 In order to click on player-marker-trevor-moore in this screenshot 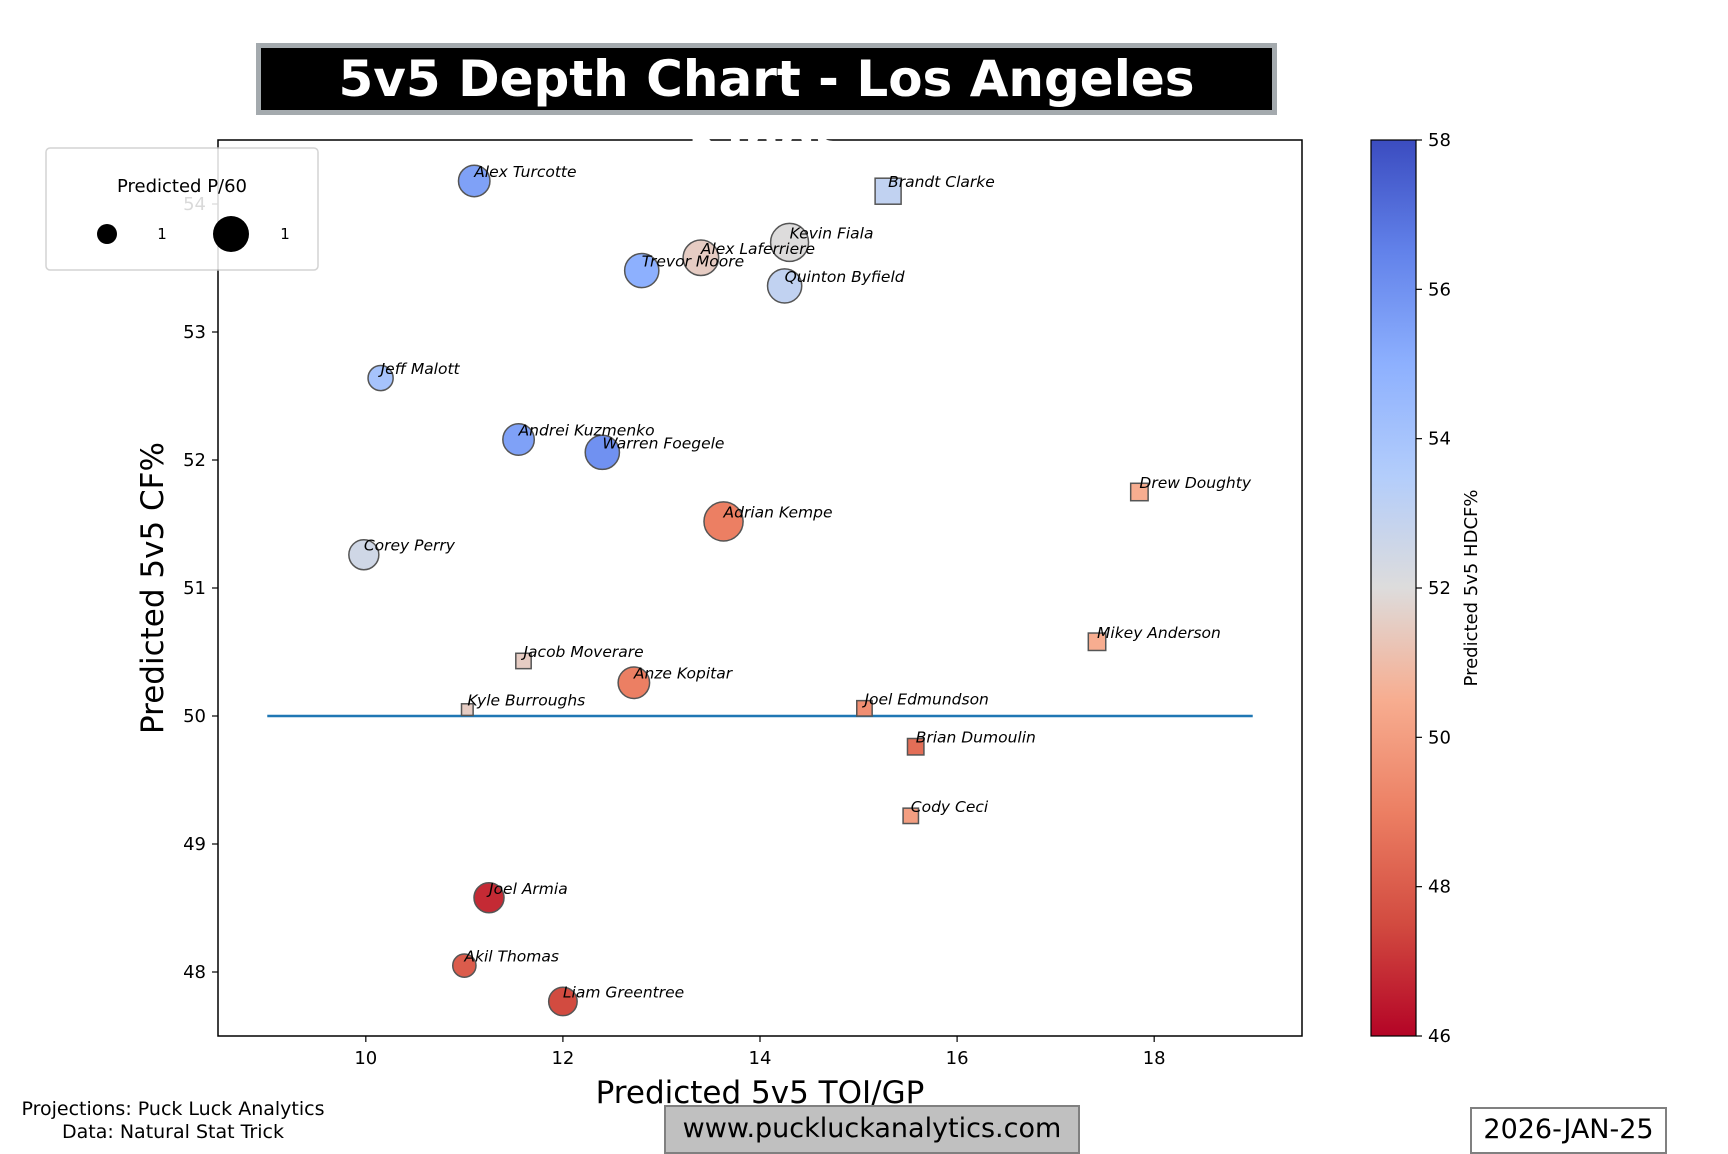, I will do `click(641, 270)`.